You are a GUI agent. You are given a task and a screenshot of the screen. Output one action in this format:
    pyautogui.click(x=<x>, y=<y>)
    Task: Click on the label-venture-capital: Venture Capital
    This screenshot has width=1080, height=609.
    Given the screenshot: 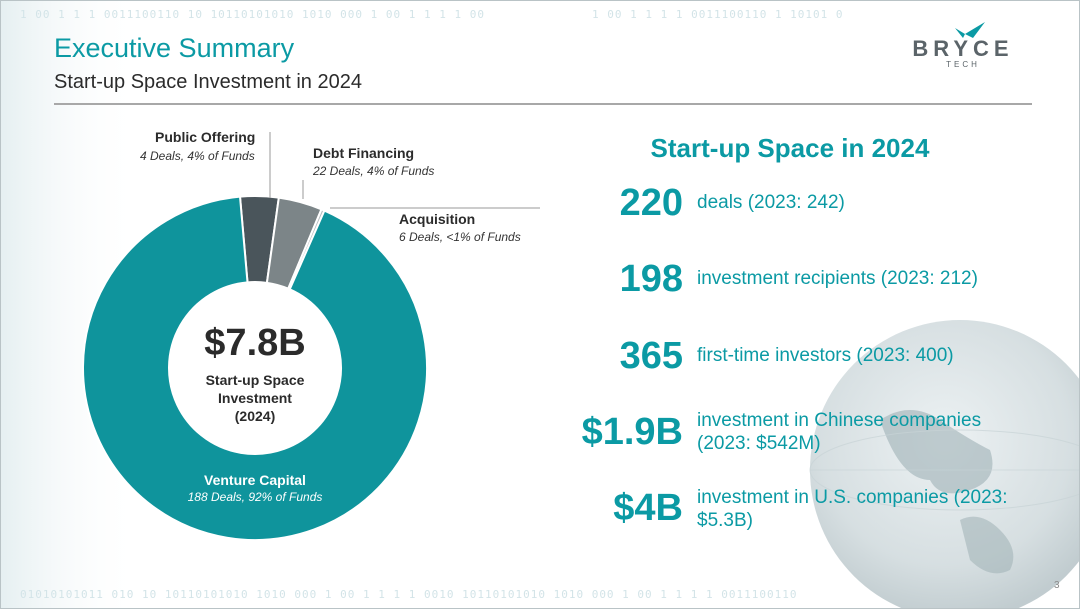 What is the action you would take?
    pyautogui.click(x=255, y=480)
    